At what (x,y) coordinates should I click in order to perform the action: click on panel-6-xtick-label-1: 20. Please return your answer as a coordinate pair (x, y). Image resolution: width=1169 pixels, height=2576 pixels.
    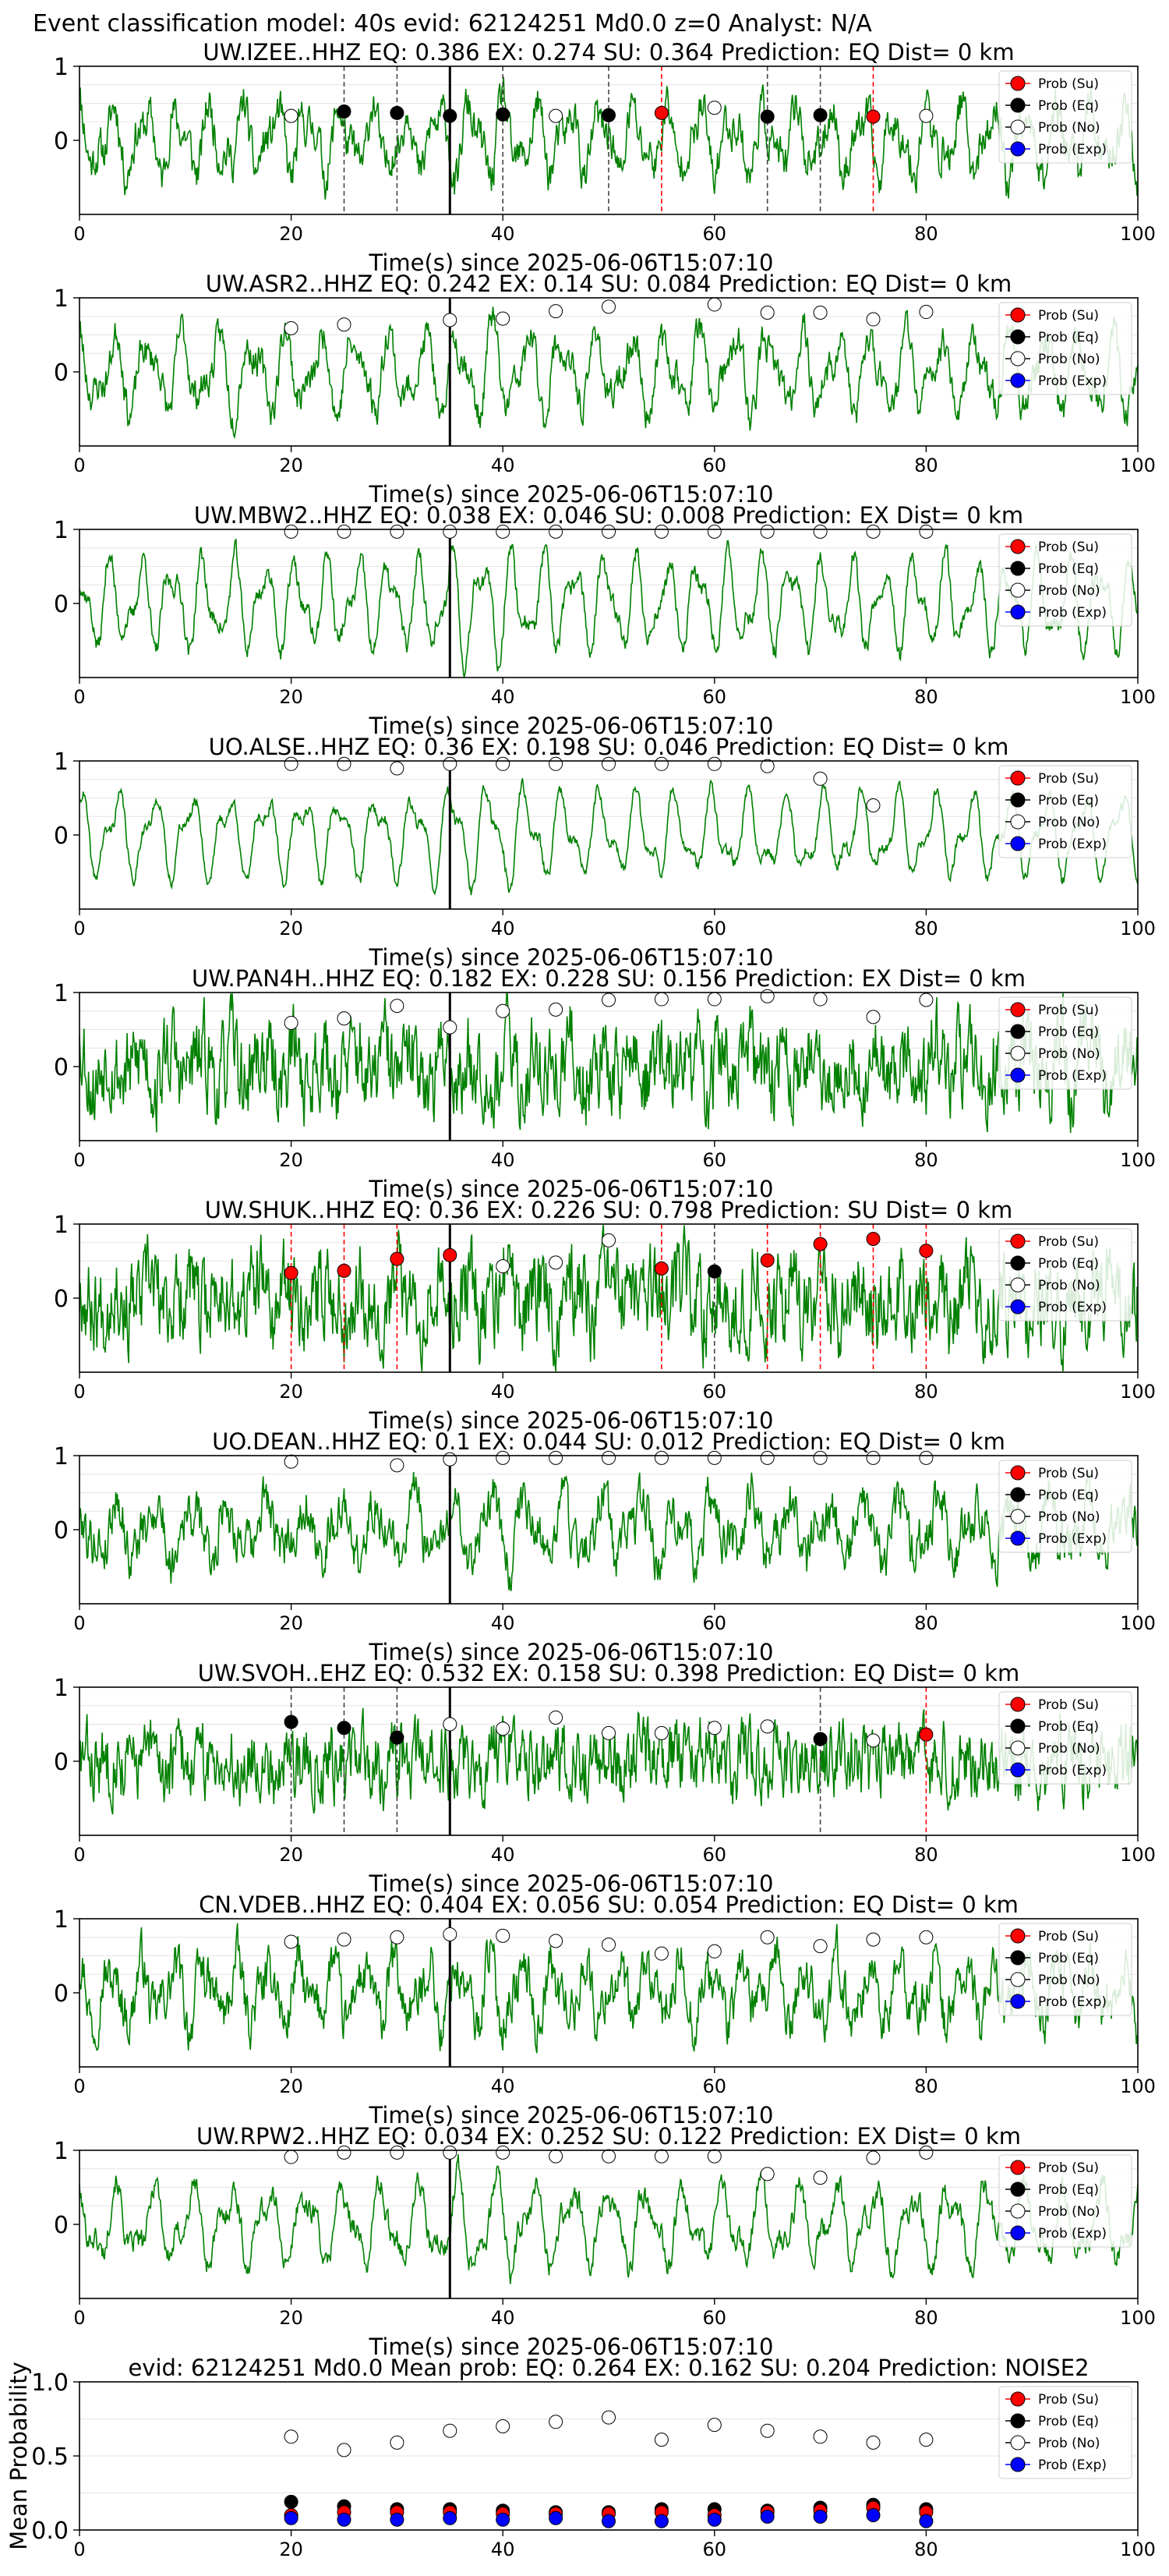
    Looking at the image, I should click on (291, 1392).